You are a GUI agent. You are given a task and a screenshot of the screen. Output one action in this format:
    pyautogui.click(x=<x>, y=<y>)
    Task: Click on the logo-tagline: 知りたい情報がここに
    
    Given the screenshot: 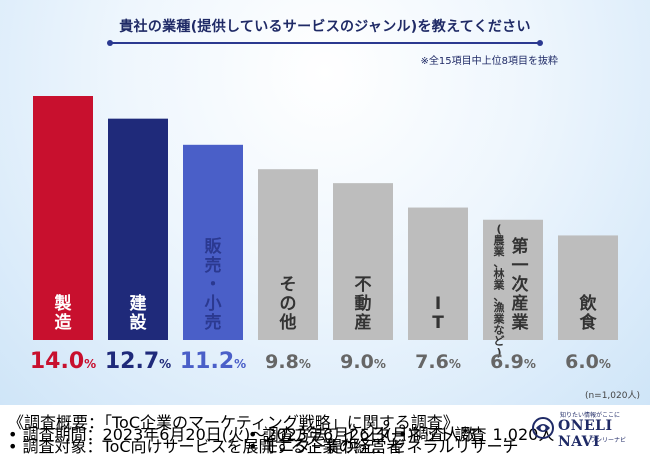 What is the action you would take?
    pyautogui.click(x=590, y=415)
    